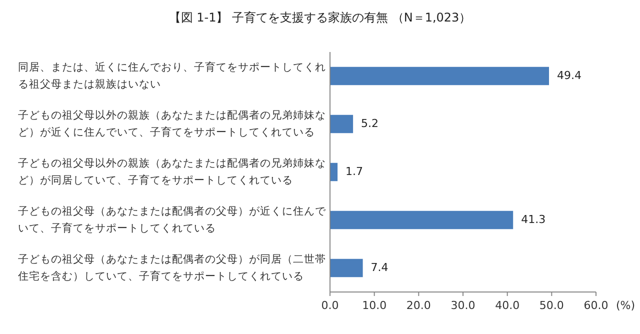  Describe the element at coordinates (172, 75) in the screenshot. I see `y-tick-label: 同居、または、近くに住んでおり、子育てをサポートしてくれる祖父母または親族はいない` at that location.